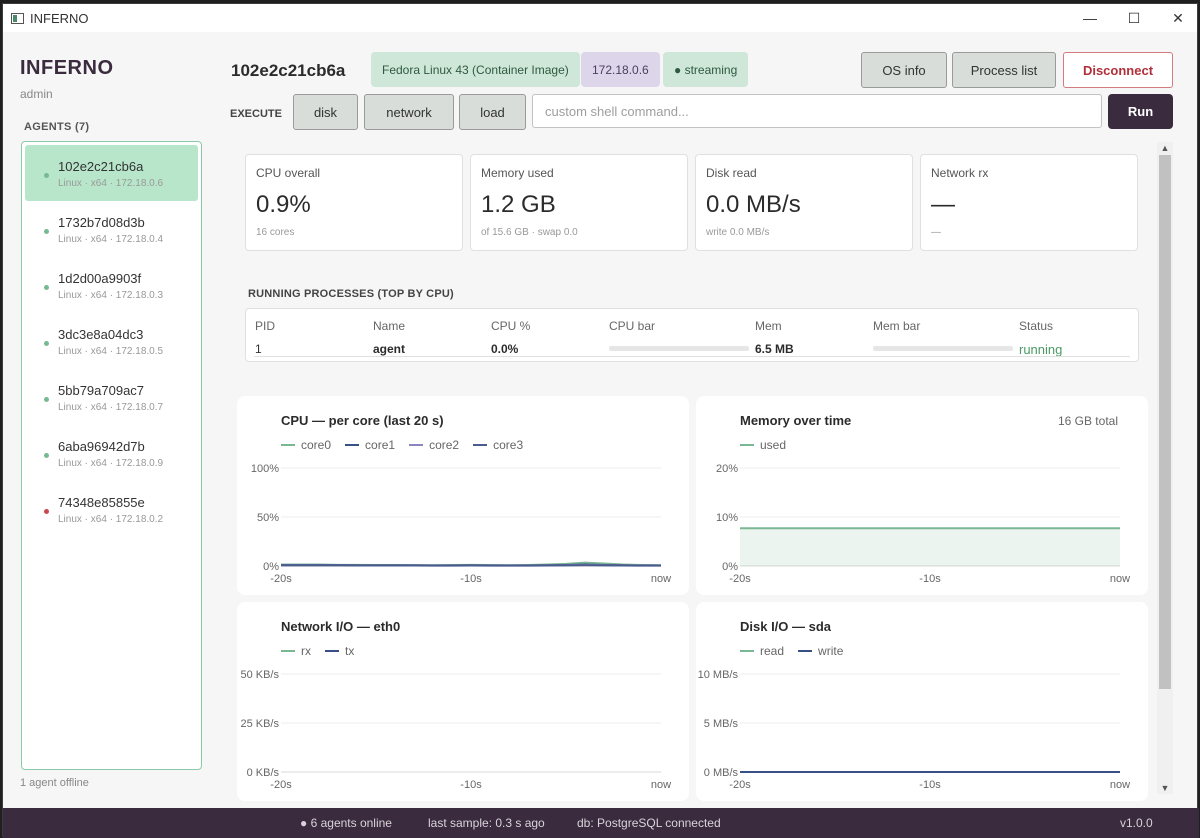 The width and height of the screenshot is (1200, 838). What do you see at coordinates (128, 295) in the screenshot?
I see `agent-meta: Linux · x64 · 172.18.0.3` at bounding box center [128, 295].